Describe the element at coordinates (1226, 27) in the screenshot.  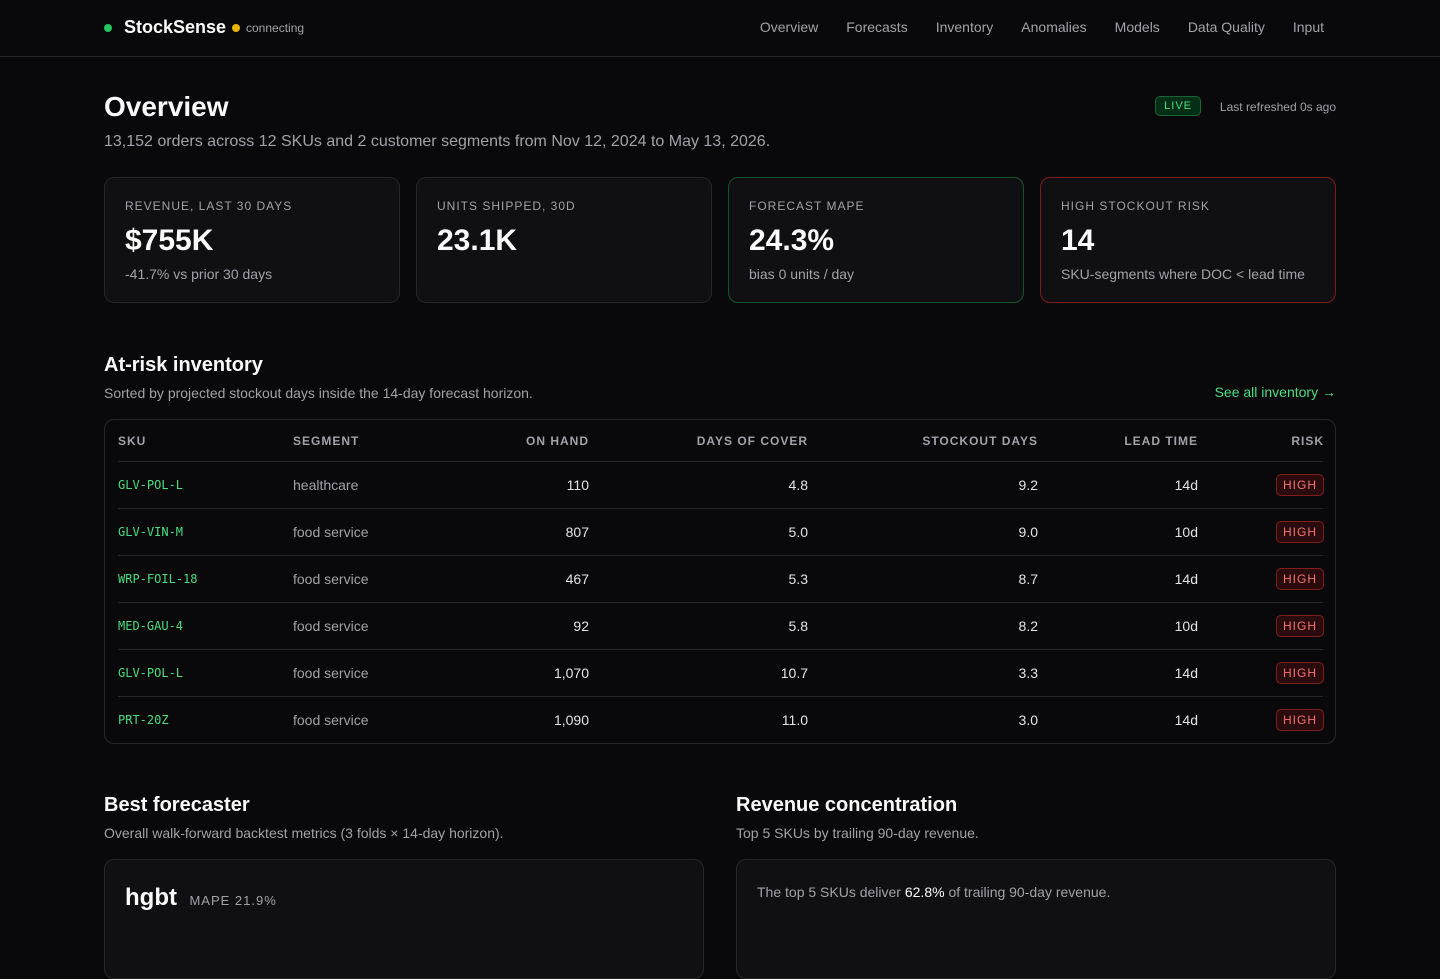
I see `nav-item: Data Quality` at that location.